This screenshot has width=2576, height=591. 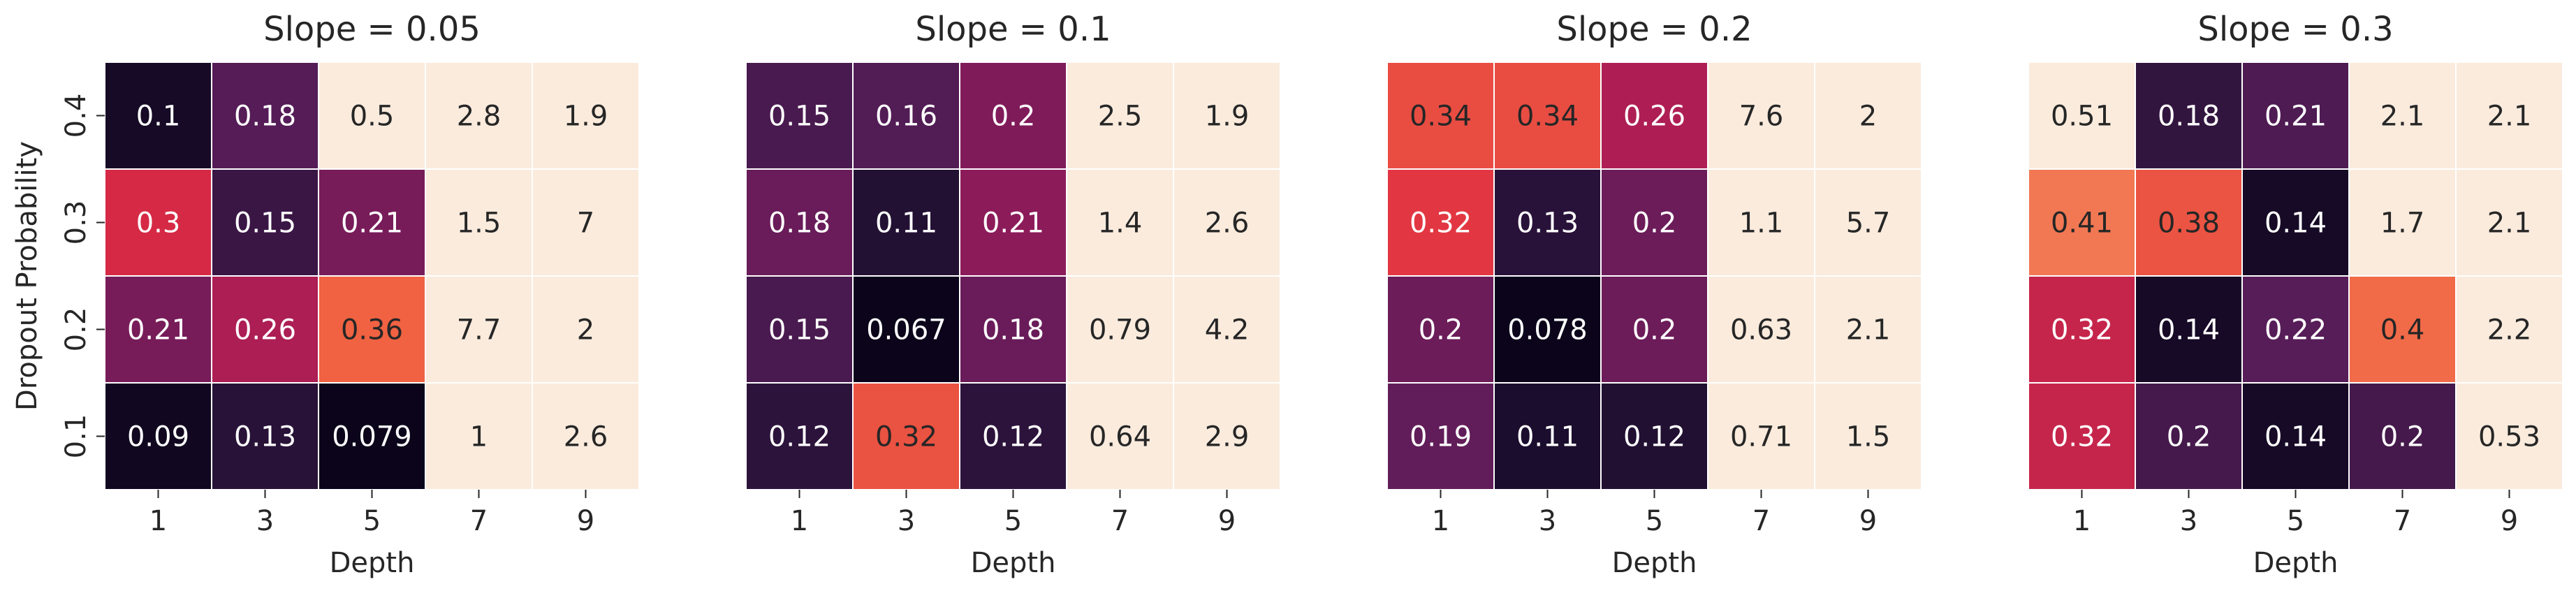 What do you see at coordinates (2082, 117) in the screenshot?
I see `cell-value-label: 0.51` at bounding box center [2082, 117].